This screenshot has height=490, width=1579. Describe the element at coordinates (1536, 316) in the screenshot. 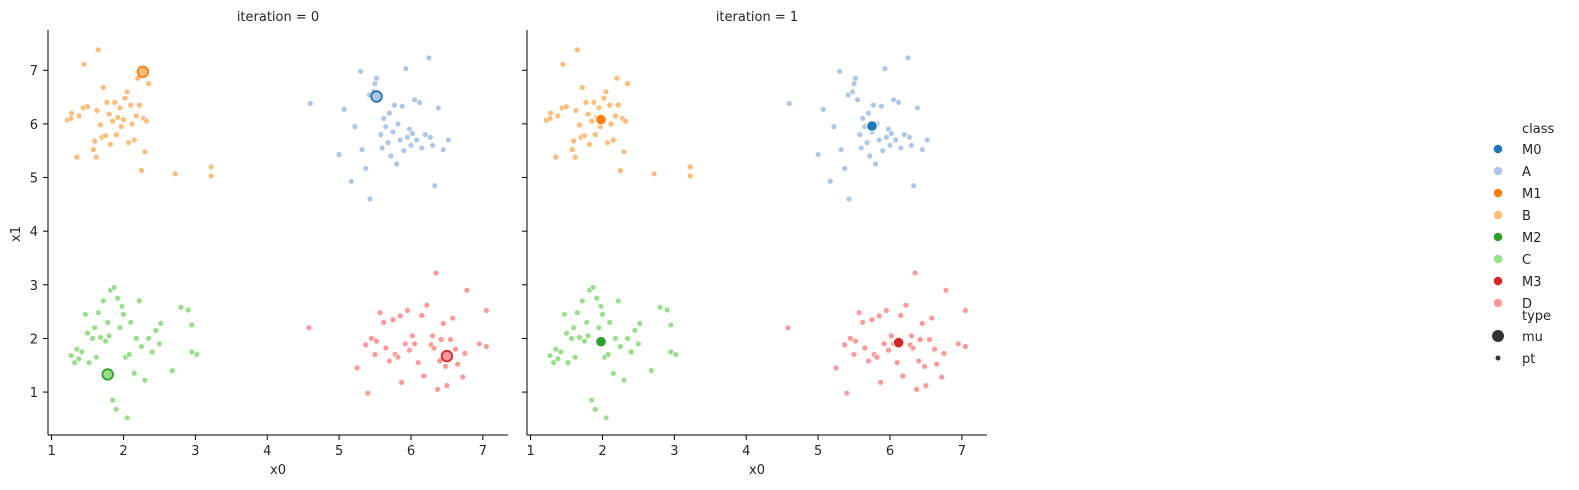

I see `legend-type-title: type` at that location.